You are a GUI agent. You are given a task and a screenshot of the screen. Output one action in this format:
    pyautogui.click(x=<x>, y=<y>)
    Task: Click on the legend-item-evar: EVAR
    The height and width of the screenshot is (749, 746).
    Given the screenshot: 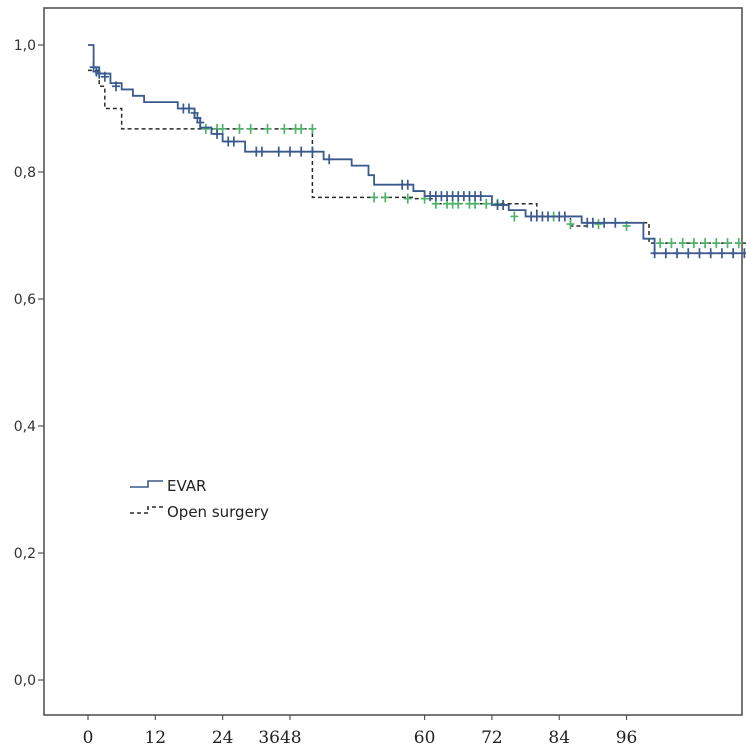 What is the action you would take?
    pyautogui.click(x=168, y=486)
    